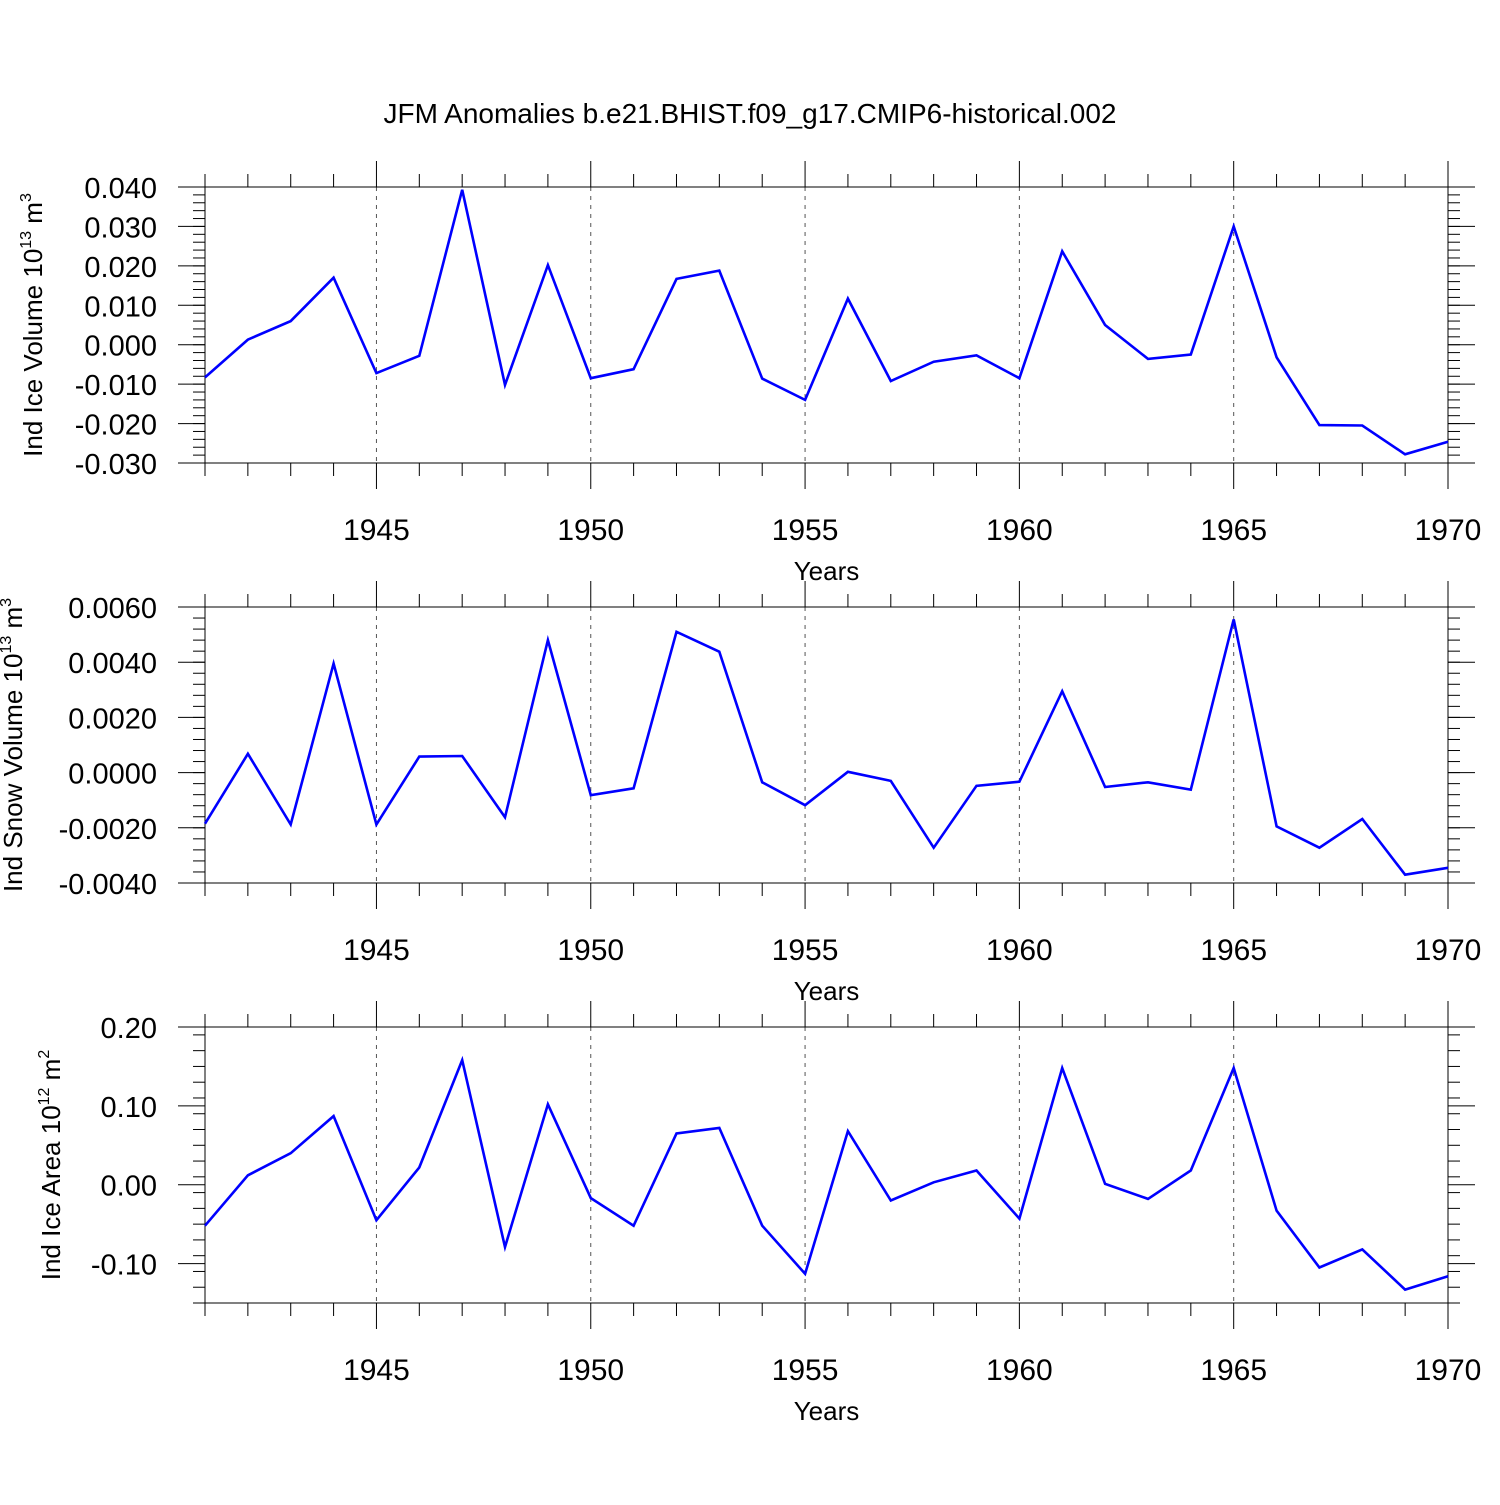 This screenshot has width=1500, height=1505. I want to click on y-tick-label: 0.040, so click(120, 189).